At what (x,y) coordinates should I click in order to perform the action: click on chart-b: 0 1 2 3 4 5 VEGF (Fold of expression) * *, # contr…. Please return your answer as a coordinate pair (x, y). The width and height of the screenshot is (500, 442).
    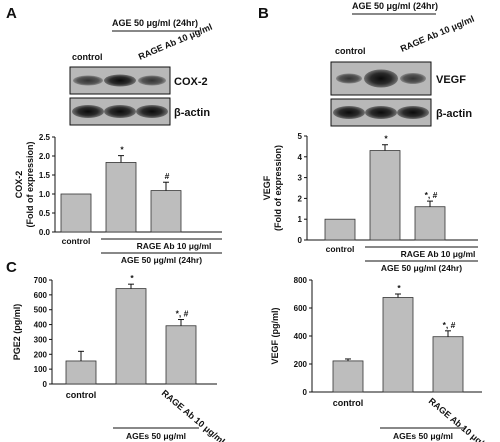
    Looking at the image, I should click on (370, 202).